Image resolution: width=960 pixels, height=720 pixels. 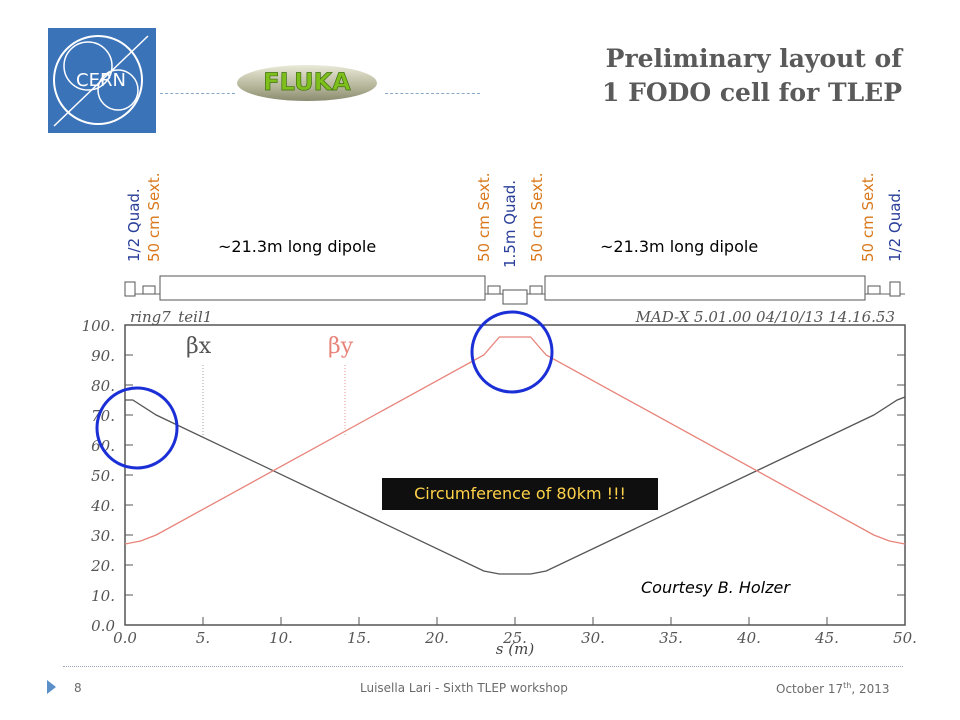 What do you see at coordinates (520, 494) in the screenshot?
I see `circumference-callout: Circumference of 80km !!!` at bounding box center [520, 494].